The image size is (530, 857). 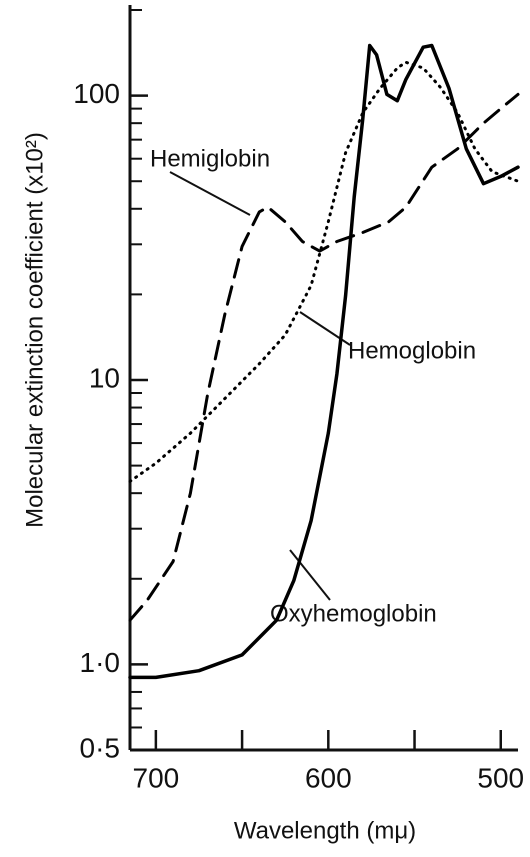 I want to click on y-tick-label: 10, so click(x=104, y=377).